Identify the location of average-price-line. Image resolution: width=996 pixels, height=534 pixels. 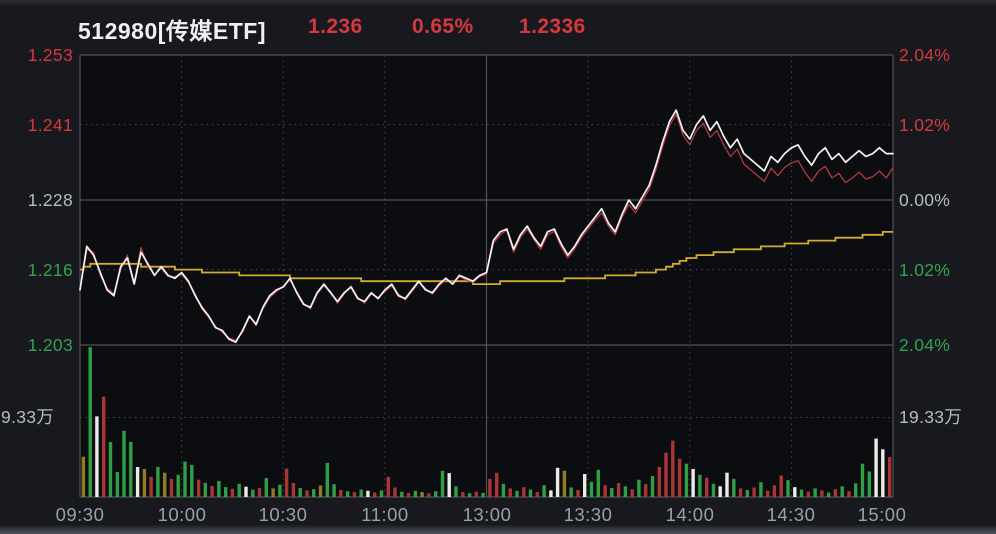
(486, 258).